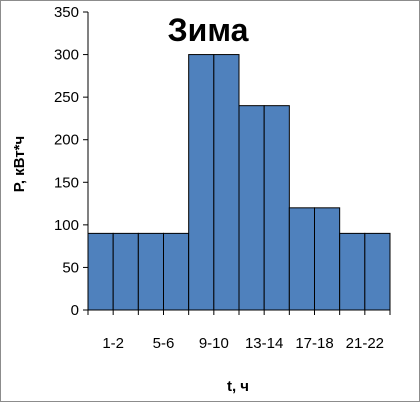 Image resolution: width=420 pixels, height=402 pixels. What do you see at coordinates (66, 12) in the screenshot?
I see `y-tick-label-350: 350` at bounding box center [66, 12].